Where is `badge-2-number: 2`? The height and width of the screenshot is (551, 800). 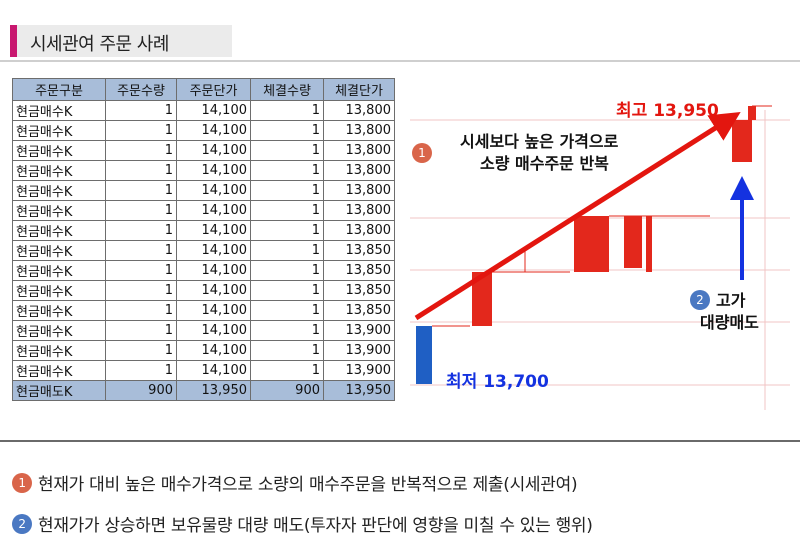
badge-2-number: 2 is located at coordinates (700, 300).